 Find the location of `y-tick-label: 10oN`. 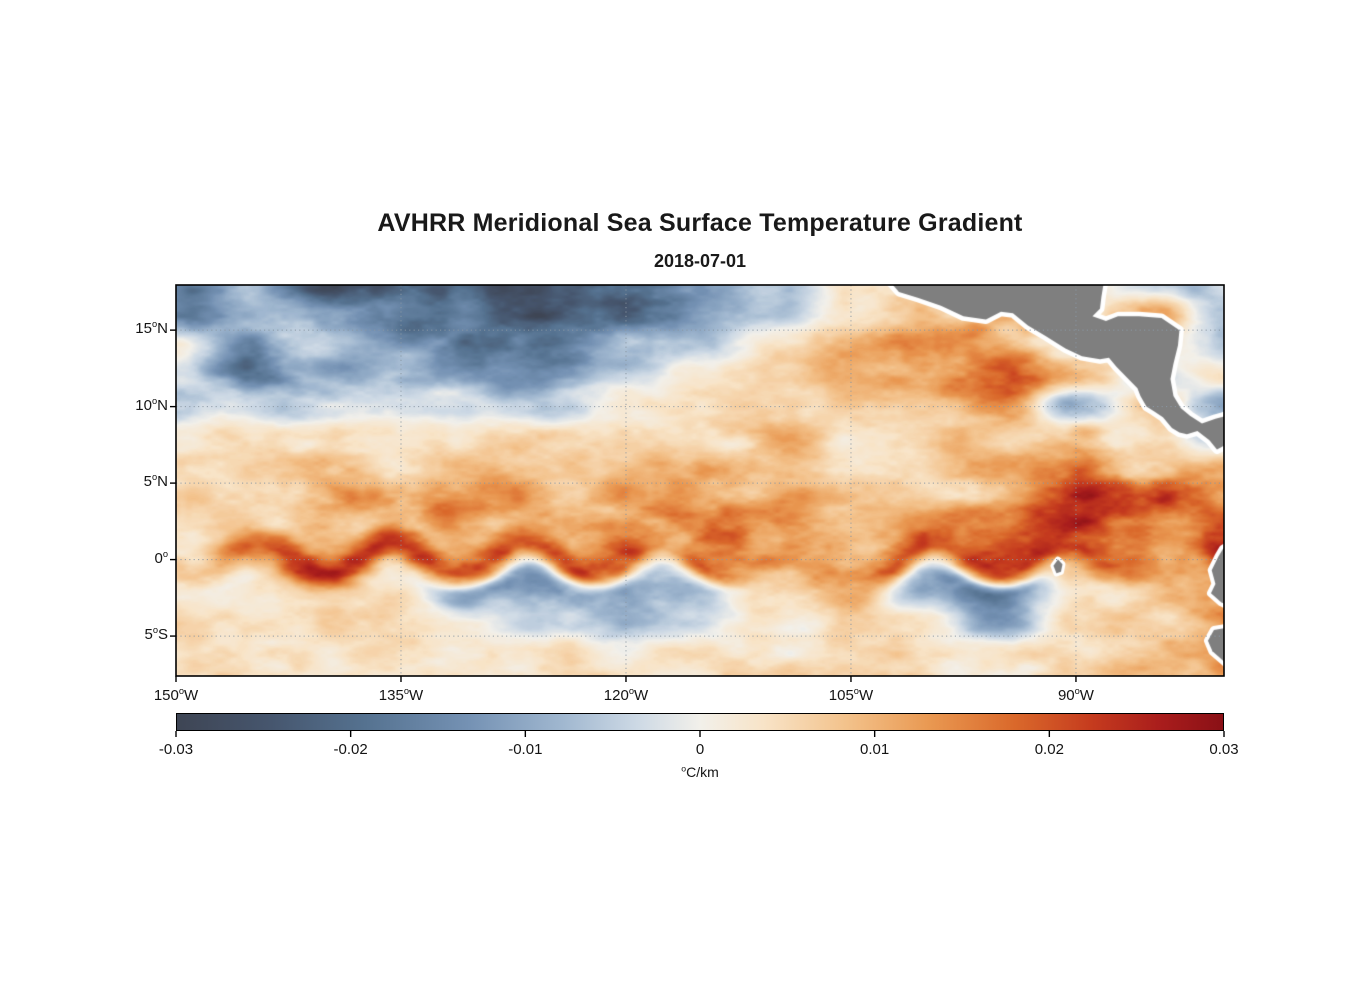

y-tick-label: 10oN is located at coordinates (151, 404).